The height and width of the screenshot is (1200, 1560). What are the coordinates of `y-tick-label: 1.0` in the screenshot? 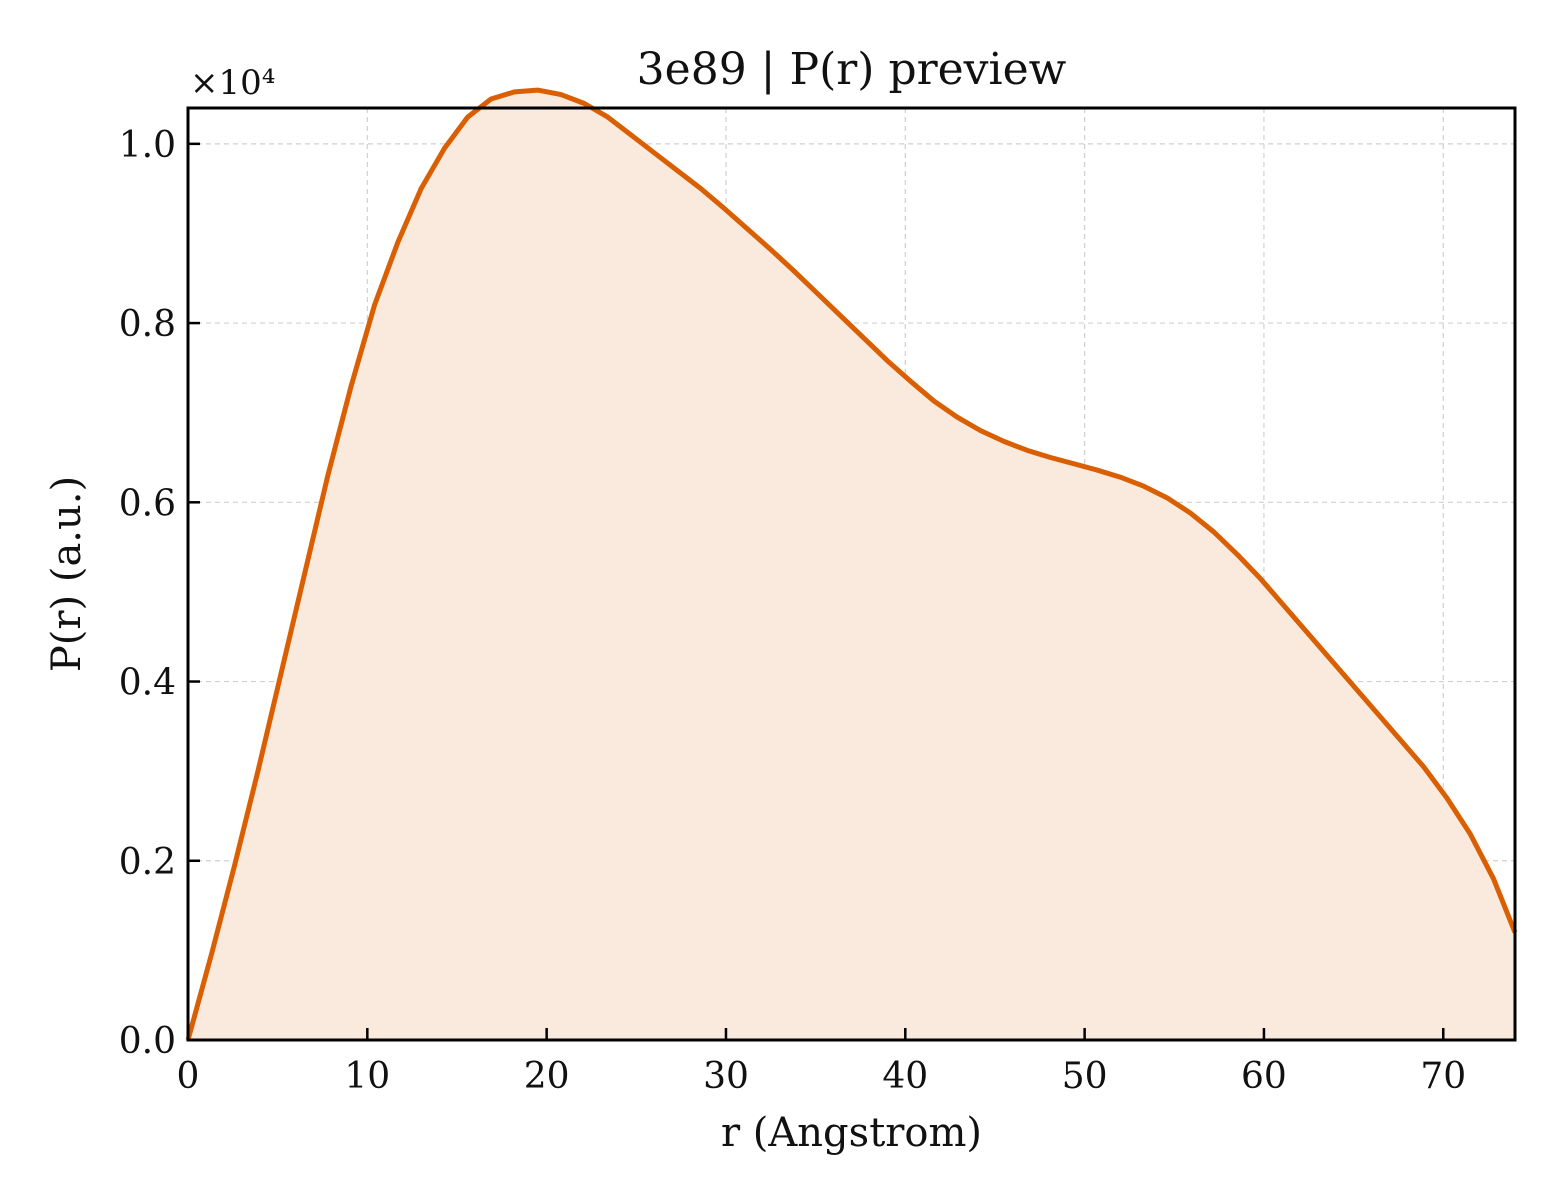 It's located at (147, 145).